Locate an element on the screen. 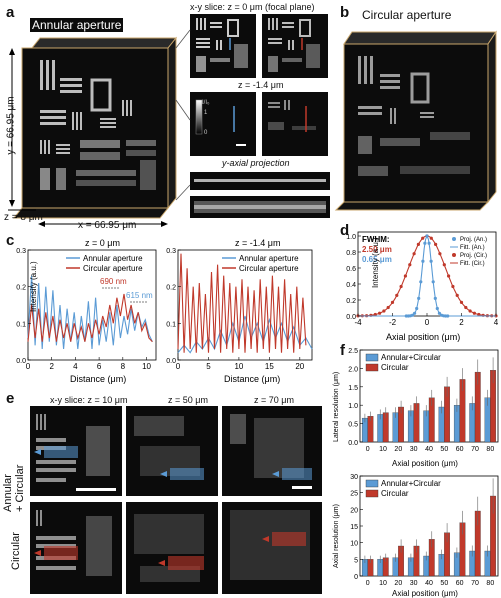 The image size is (501, 598). c-right-xticks-label: 10 is located at coordinates (238, 366).